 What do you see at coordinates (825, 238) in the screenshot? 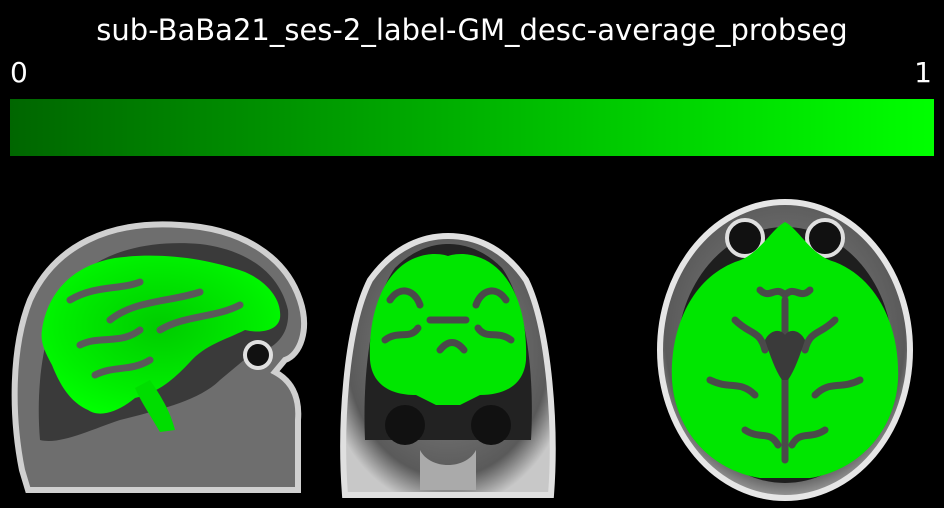
I see `axial-right-orbit` at bounding box center [825, 238].